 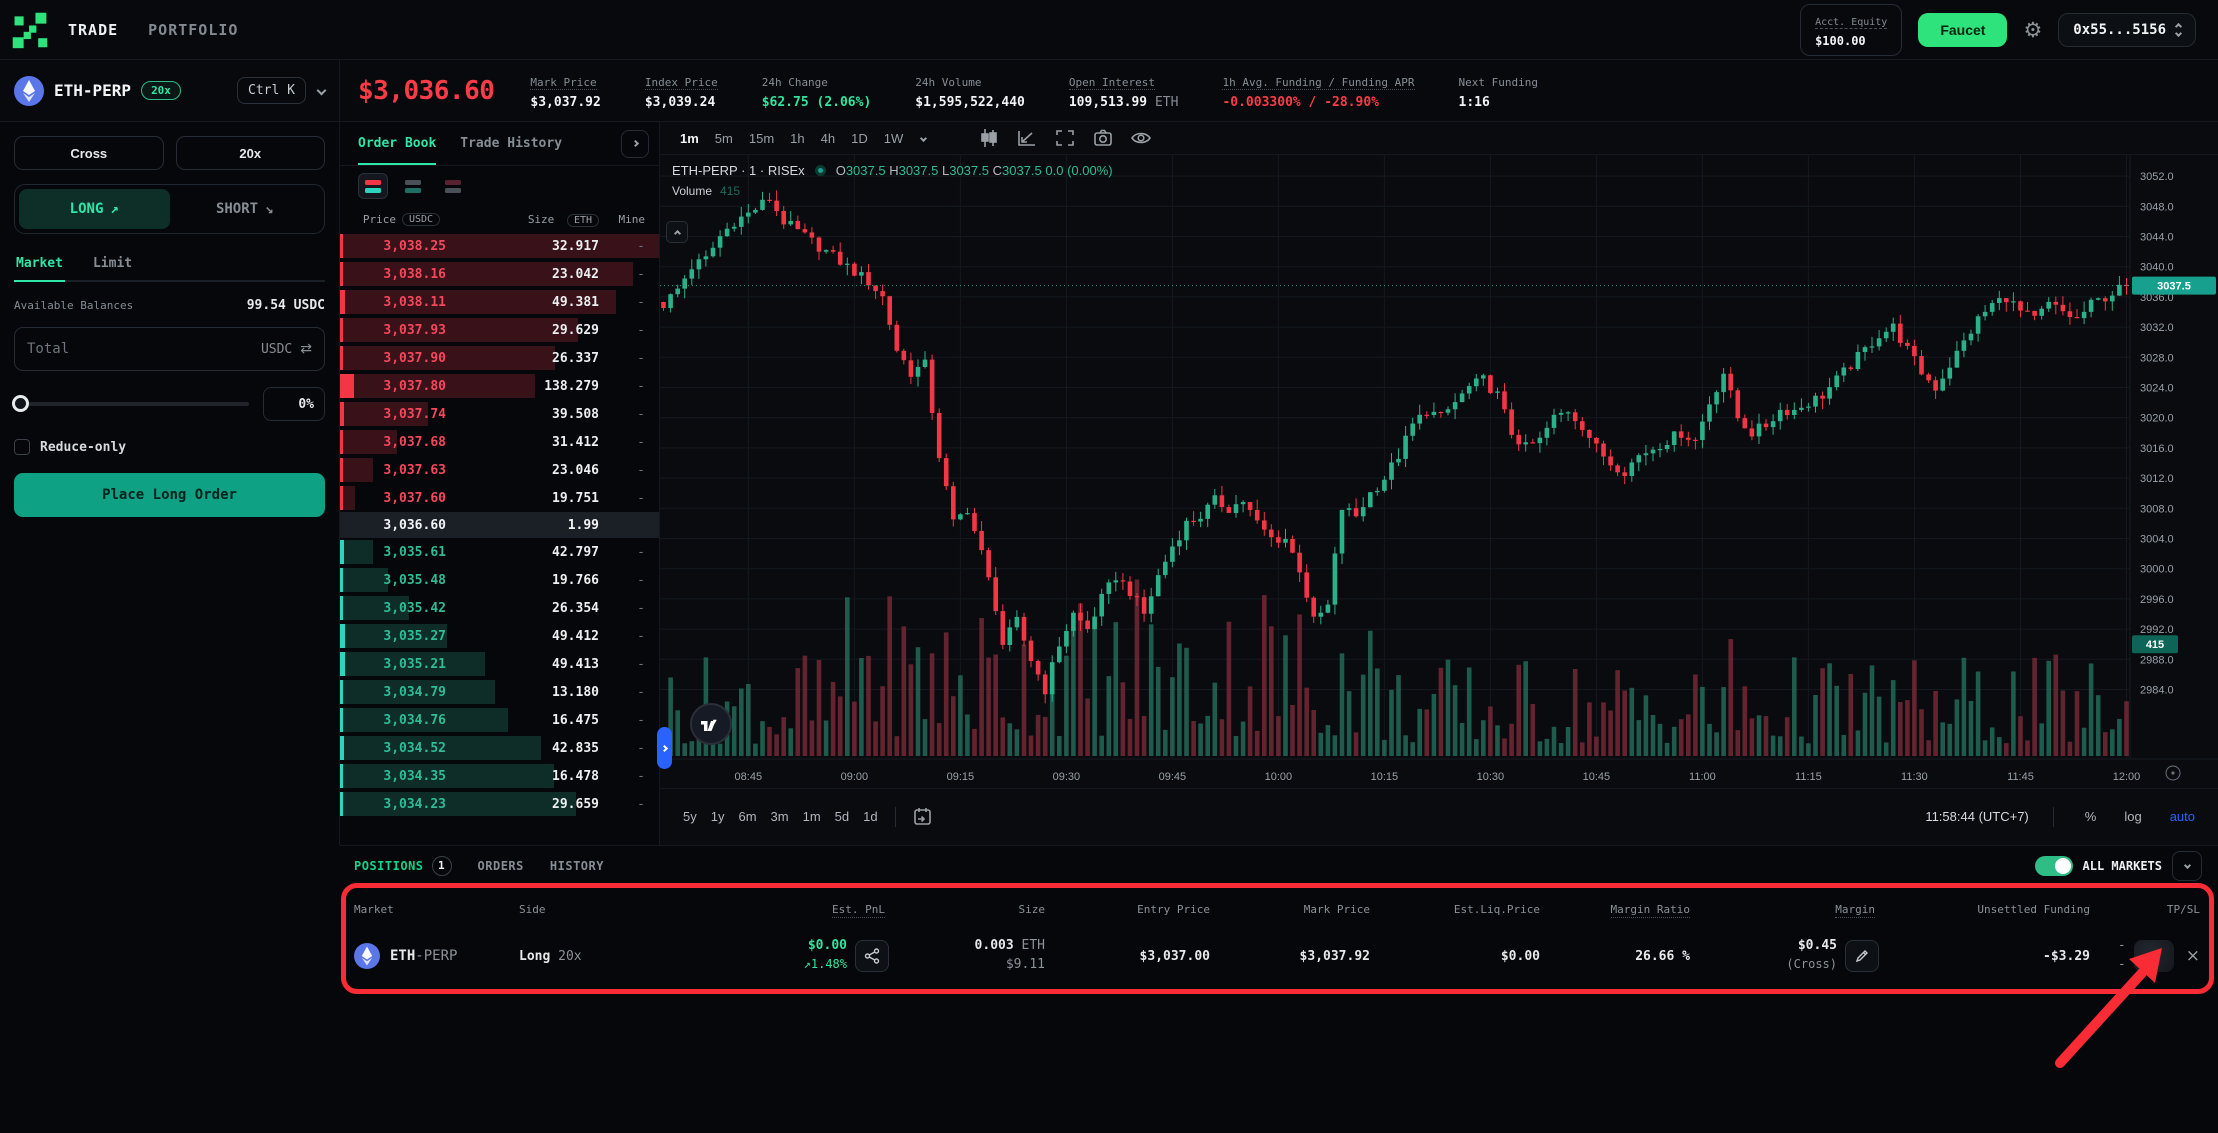 I want to click on auto-scale-button: auto, so click(x=2182, y=816).